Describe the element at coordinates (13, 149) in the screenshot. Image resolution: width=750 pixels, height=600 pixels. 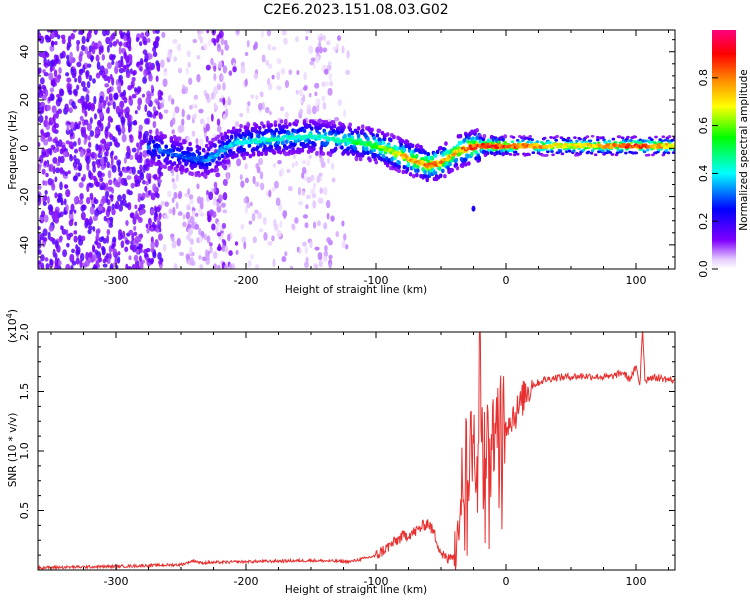
I see `spectrogram-y-axis-label: Frequency (Hz)` at that location.